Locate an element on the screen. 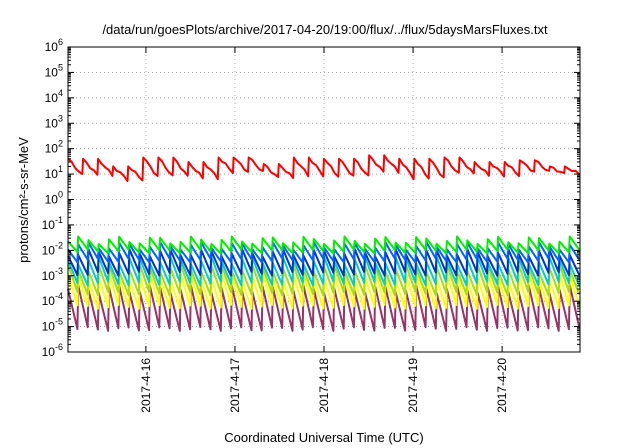 The height and width of the screenshot is (448, 640). y-axis-label: protons/cm²-s-sr-MeV is located at coordinates (23, 200).